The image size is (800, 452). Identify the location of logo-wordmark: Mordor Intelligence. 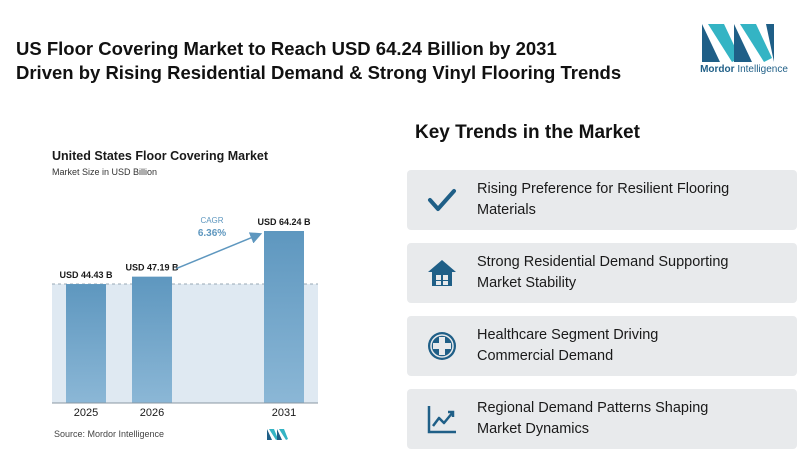
(744, 69).